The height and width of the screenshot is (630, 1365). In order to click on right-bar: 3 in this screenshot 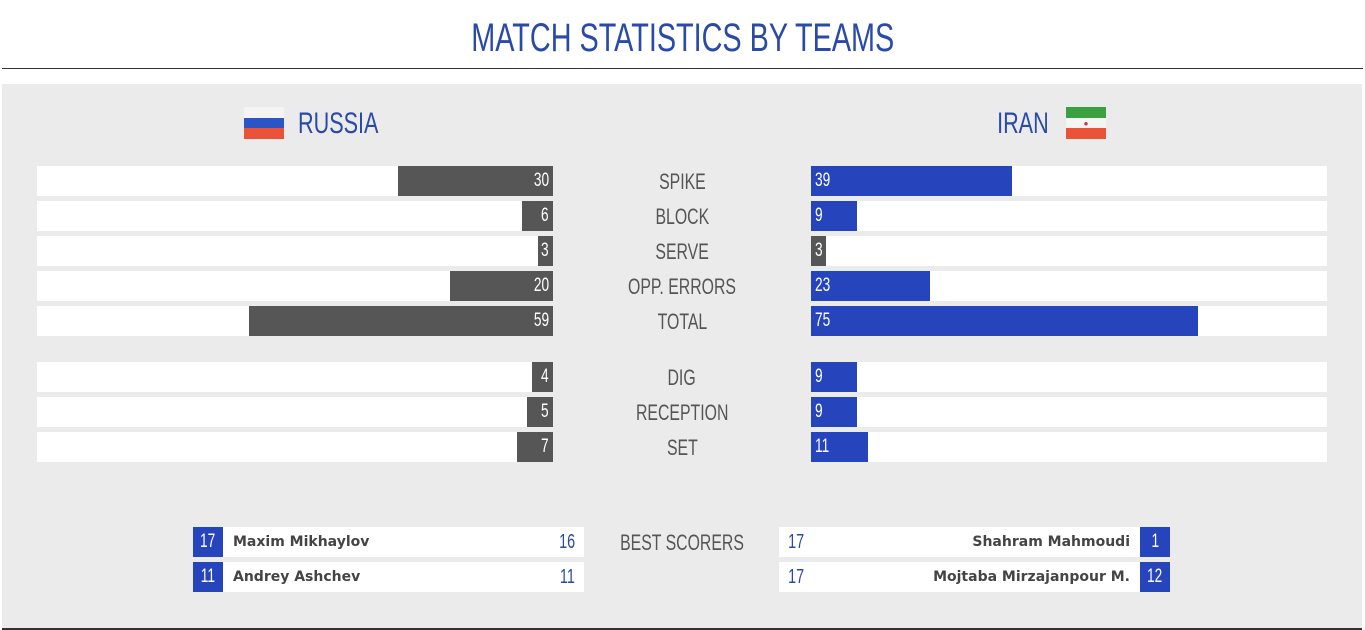, I will do `click(819, 251)`.